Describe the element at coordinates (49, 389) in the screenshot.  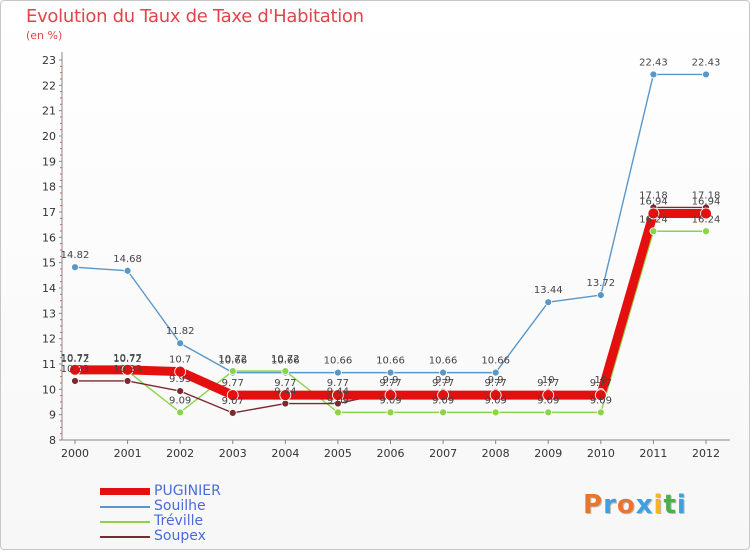
I see `y-tick-label: 10` at that location.